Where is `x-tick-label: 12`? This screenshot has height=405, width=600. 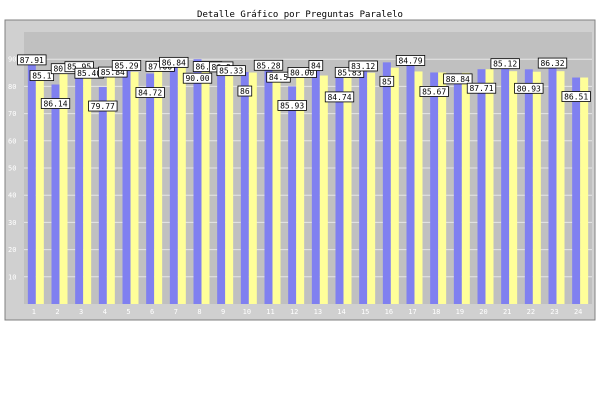
x-tick-label: 12 is located at coordinates (294, 312).